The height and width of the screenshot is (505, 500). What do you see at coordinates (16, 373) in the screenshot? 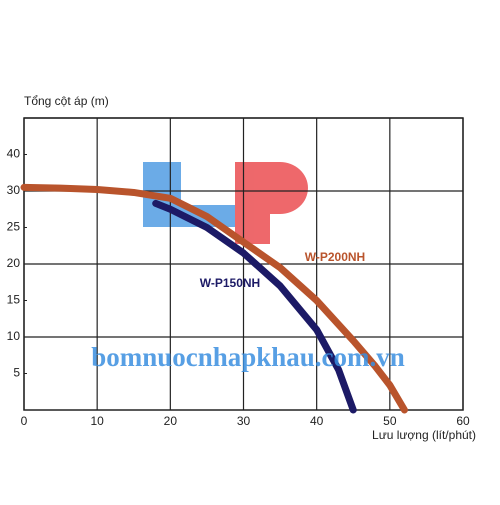
I see `y-tick-label: 5` at bounding box center [16, 373].